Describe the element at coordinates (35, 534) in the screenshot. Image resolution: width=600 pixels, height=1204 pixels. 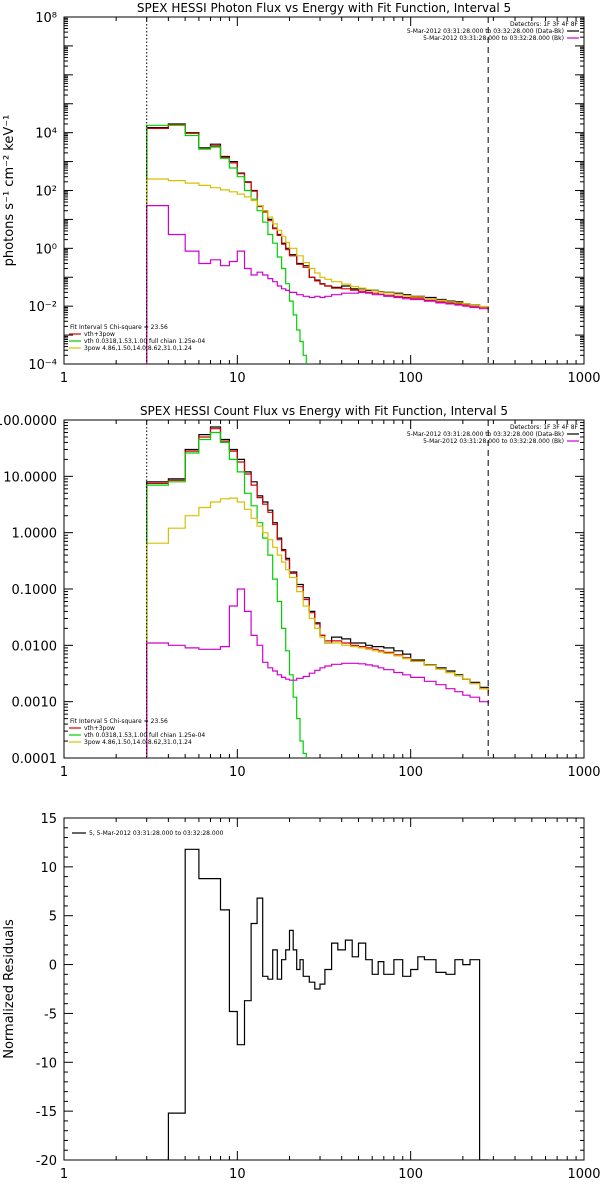
I see `y-tick-label: 1.0000` at that location.